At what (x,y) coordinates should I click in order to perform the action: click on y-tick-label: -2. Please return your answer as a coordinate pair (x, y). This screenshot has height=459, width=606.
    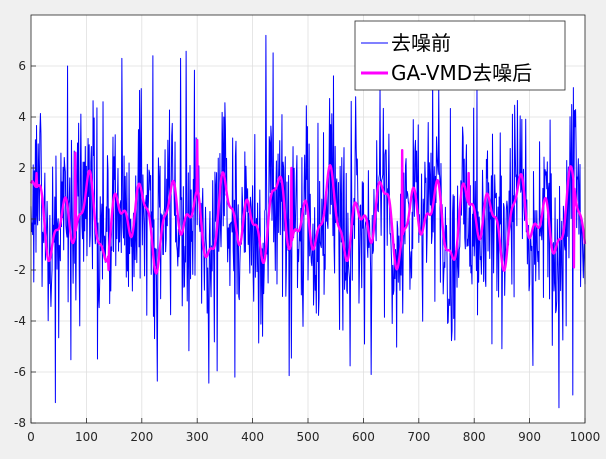
    Looking at the image, I should click on (20, 270).